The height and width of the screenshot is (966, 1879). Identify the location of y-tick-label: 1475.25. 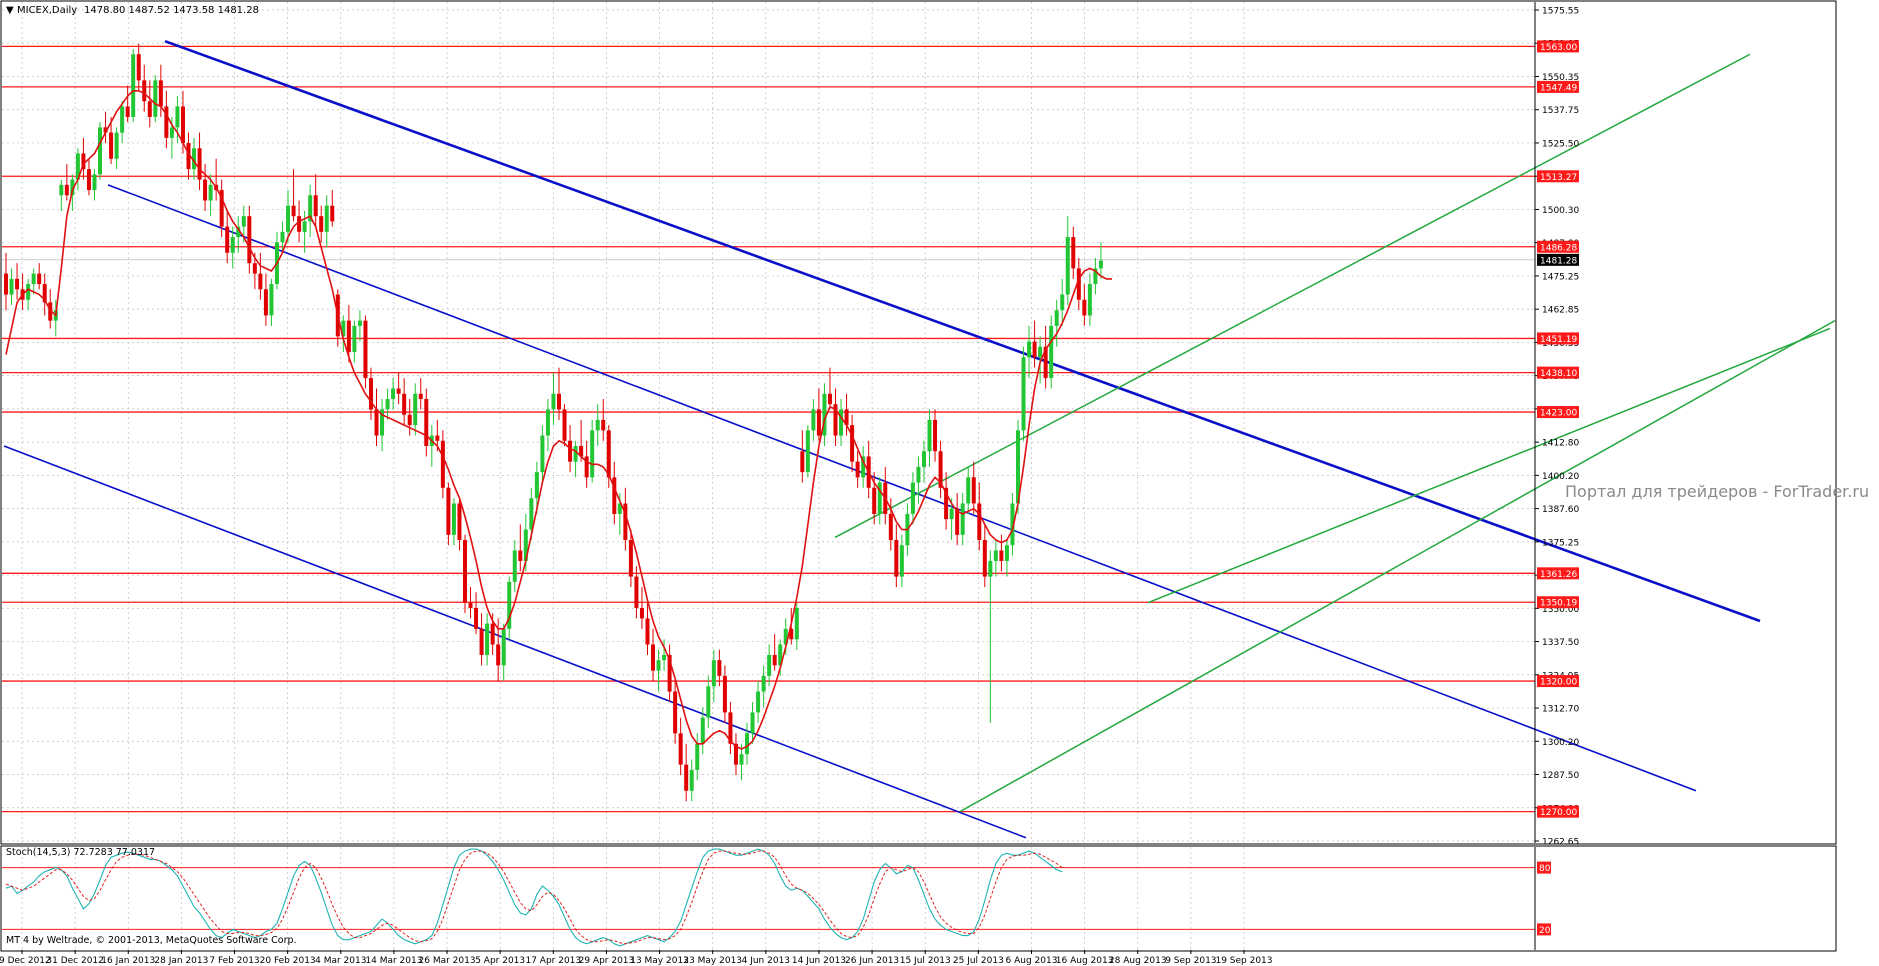
(1560, 277).